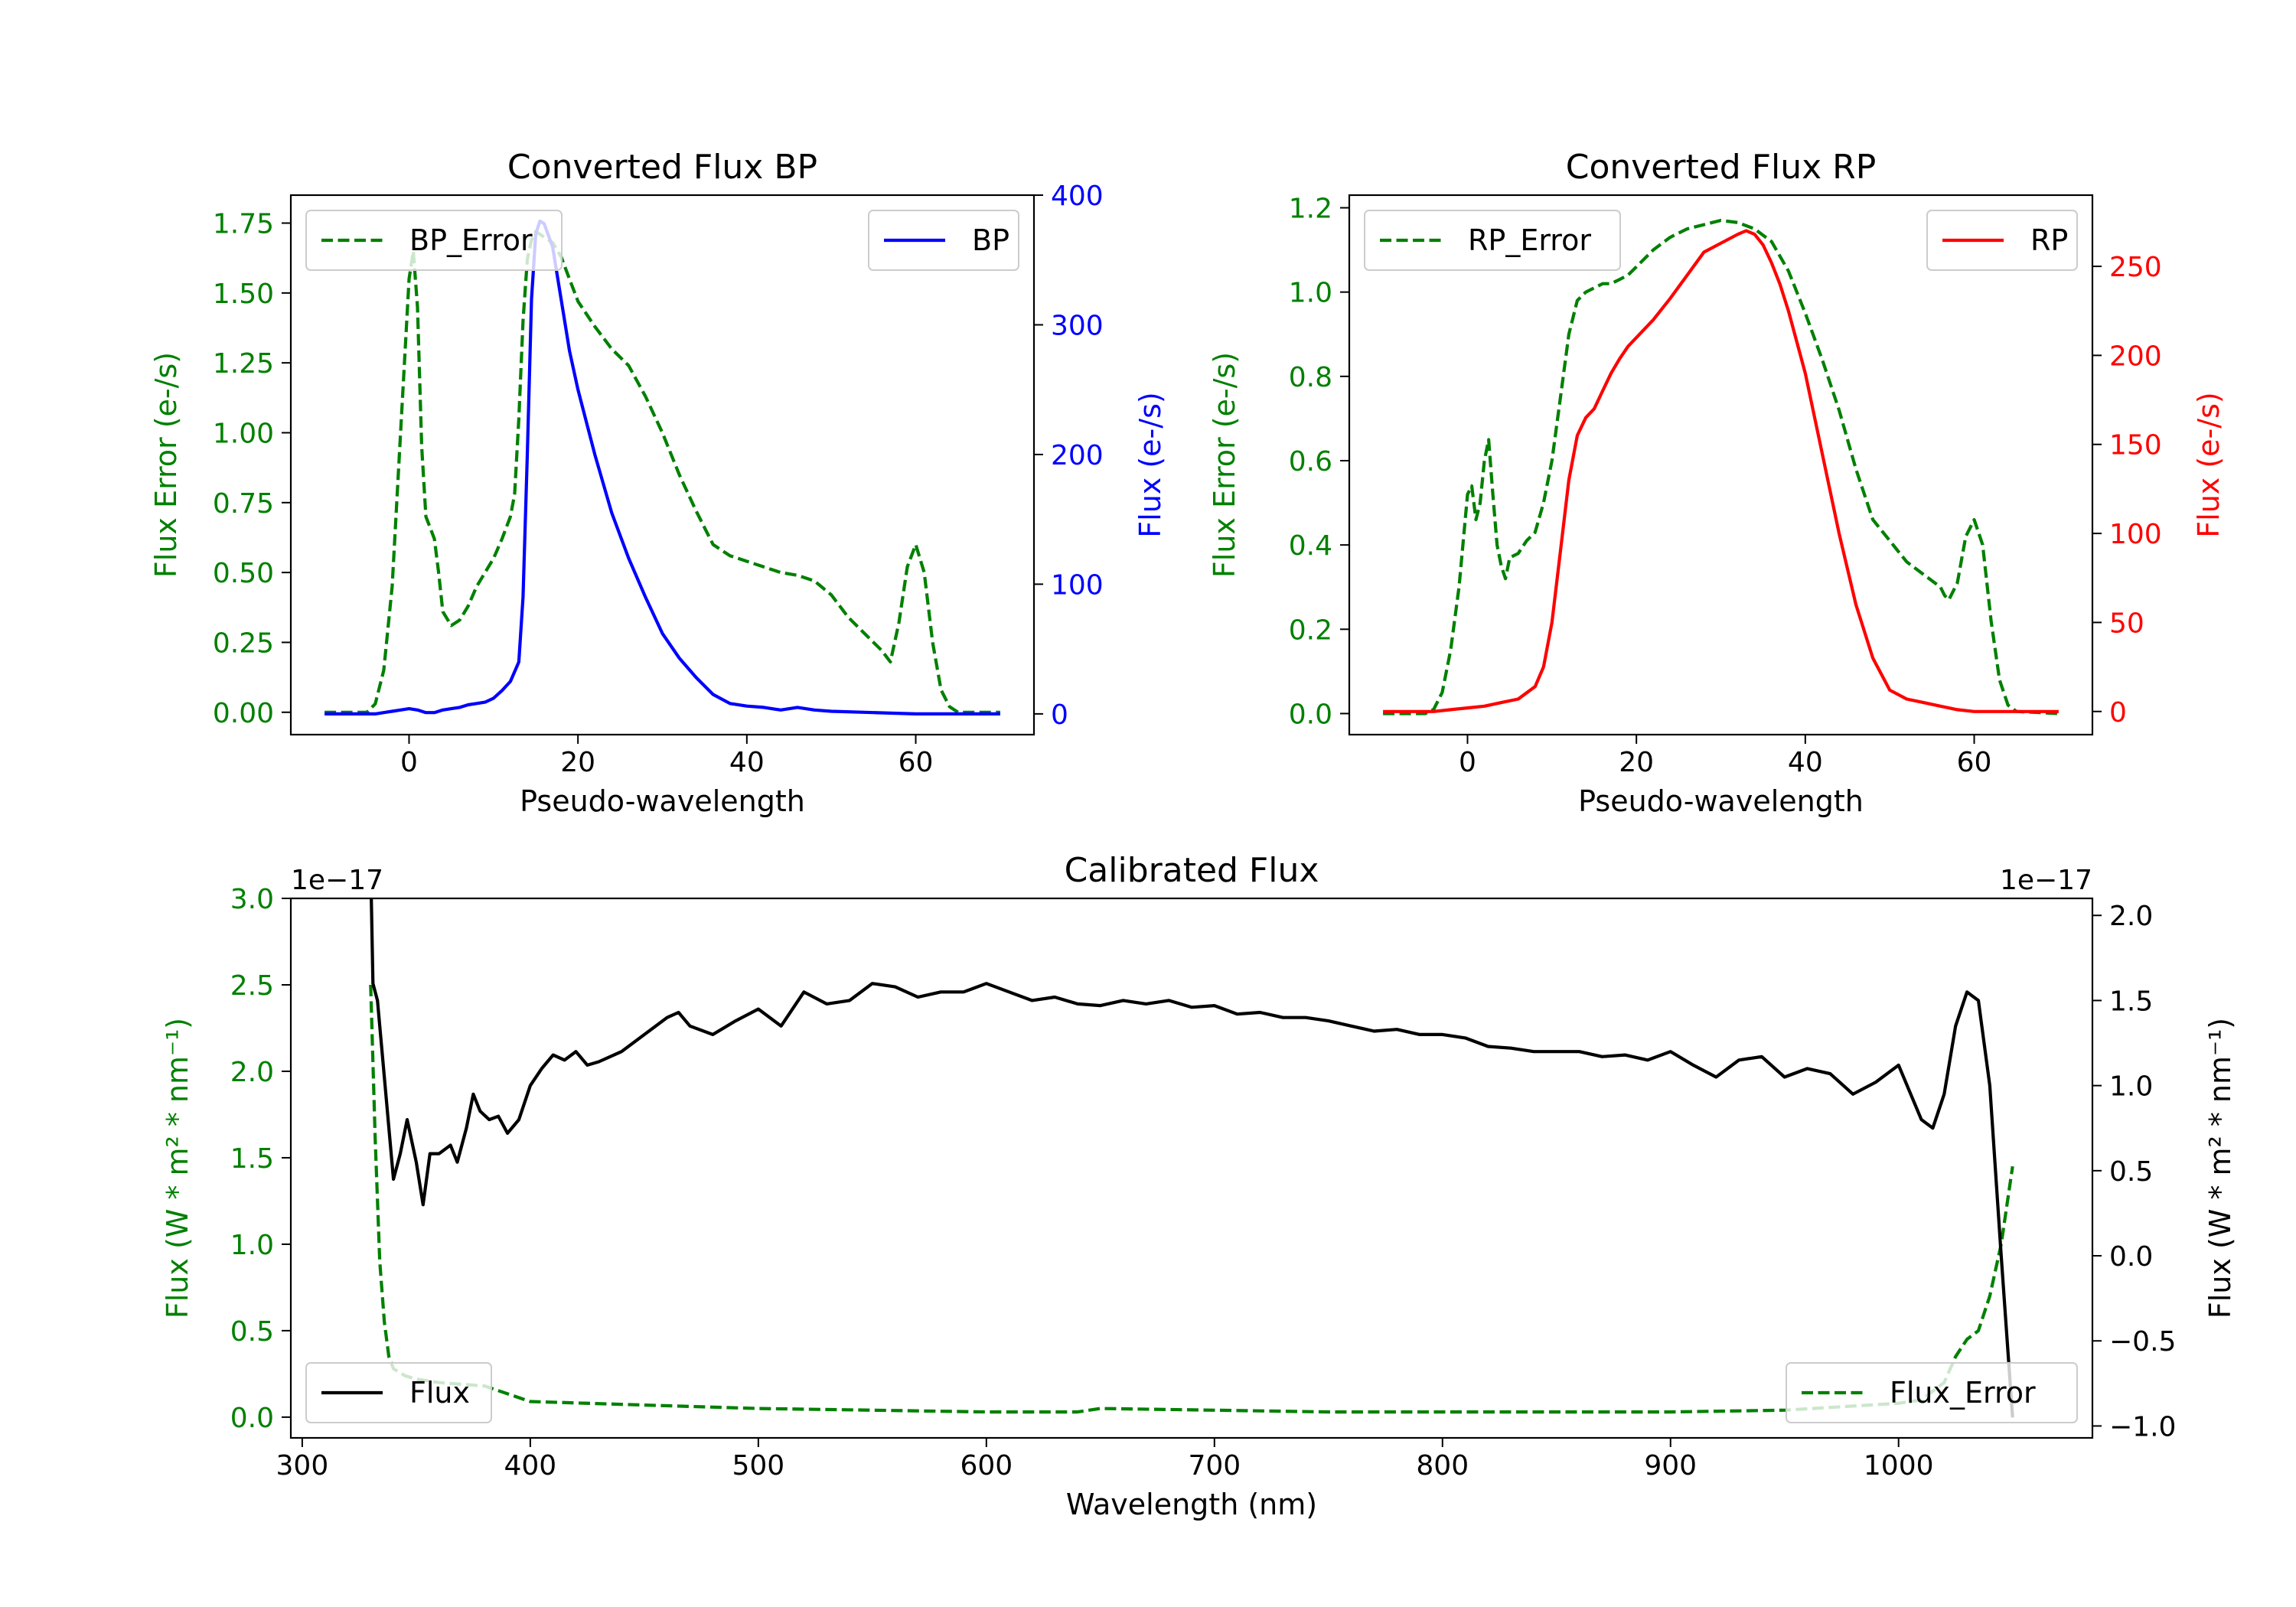 The image size is (2296, 1607). Describe the element at coordinates (1310, 630) in the screenshot. I see `rp-ytick-left-label: 0.2` at that location.